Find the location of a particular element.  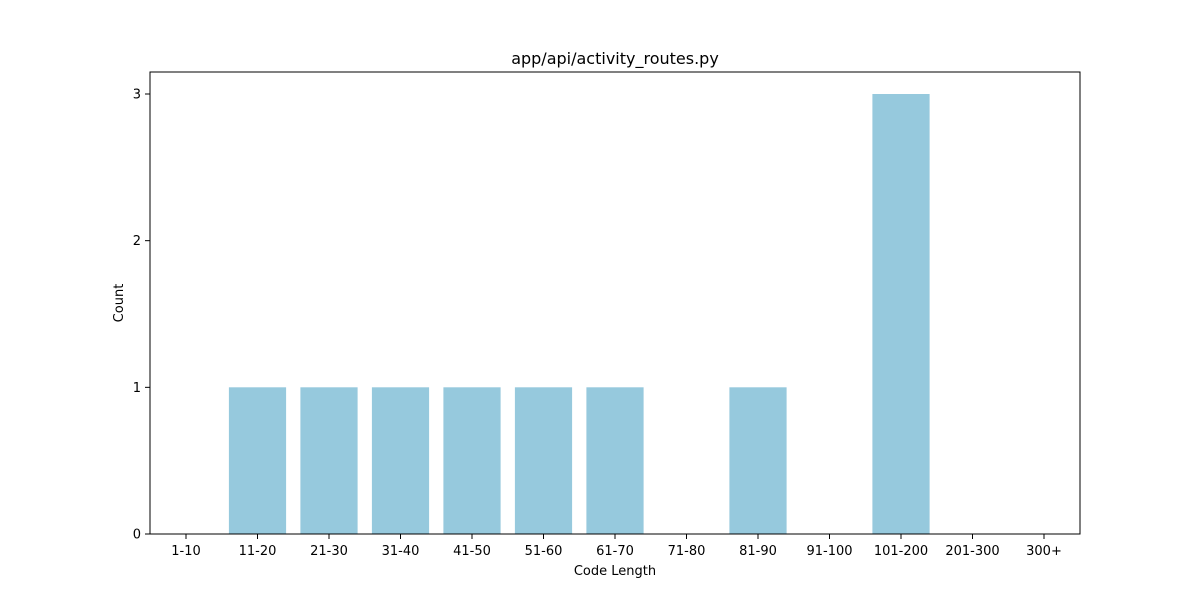

chart-title: app/api/activity_routes.py is located at coordinates (615, 59).